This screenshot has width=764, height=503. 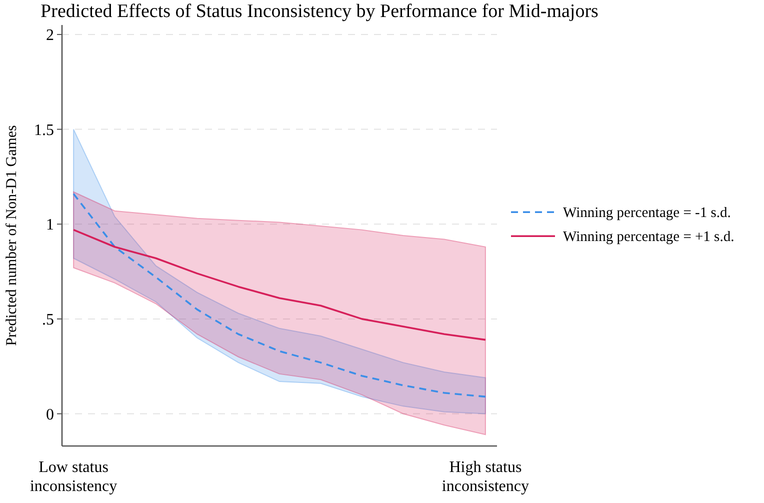 What do you see at coordinates (74, 477) in the screenshot?
I see `x-tick-label: Low status inconsistency` at bounding box center [74, 477].